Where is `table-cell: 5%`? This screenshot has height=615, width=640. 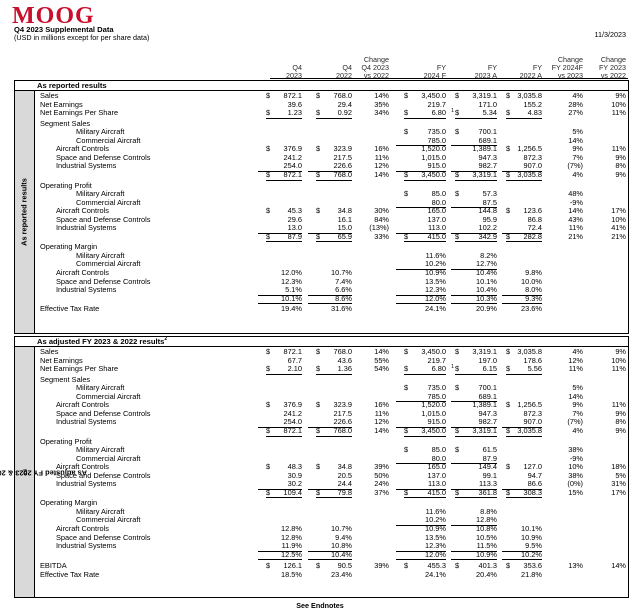 table-cell: 5% is located at coordinates (565, 388).